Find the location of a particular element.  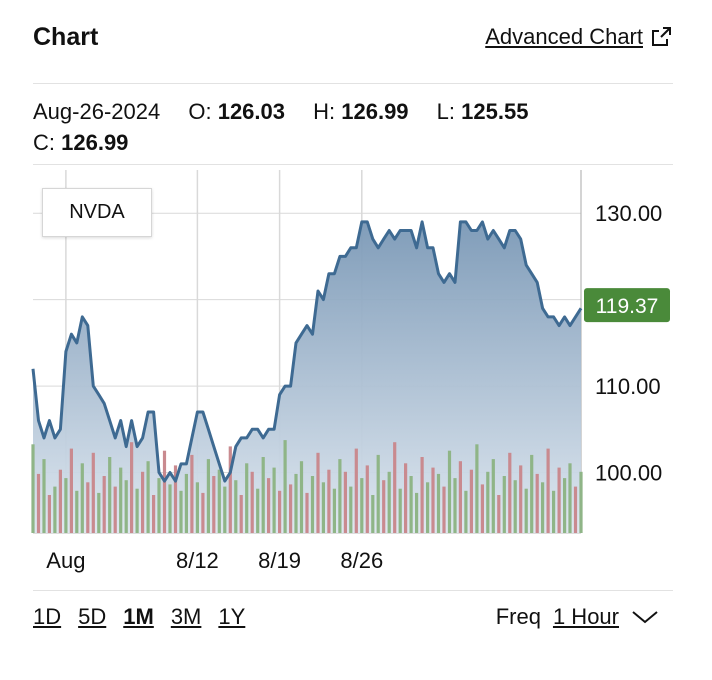

range-1m: 1M is located at coordinates (138, 616).